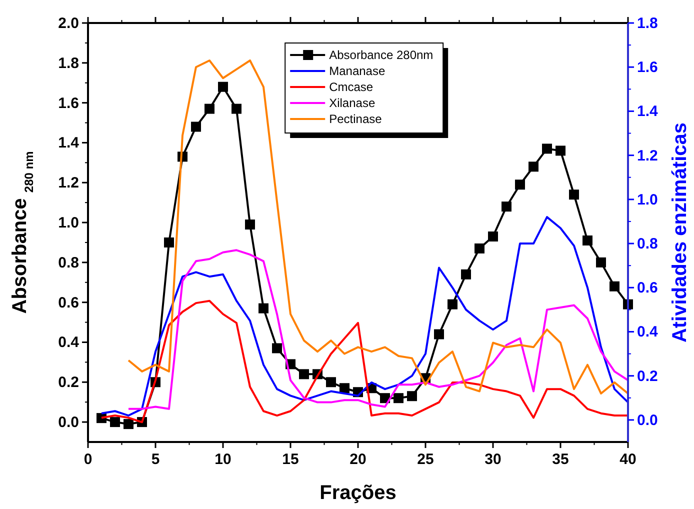 This screenshot has height=509, width=694. What do you see at coordinates (68, 23) in the screenshot?
I see `y-tick-label: 2.0` at bounding box center [68, 23].